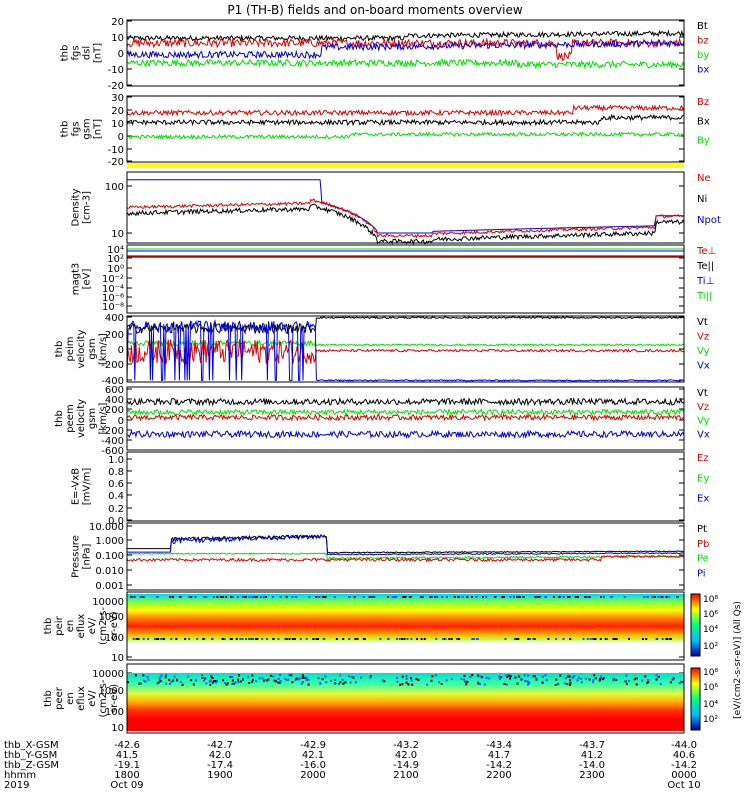 The width and height of the screenshot is (750, 800). I want to click on trace-vx-e, so click(406, 434).